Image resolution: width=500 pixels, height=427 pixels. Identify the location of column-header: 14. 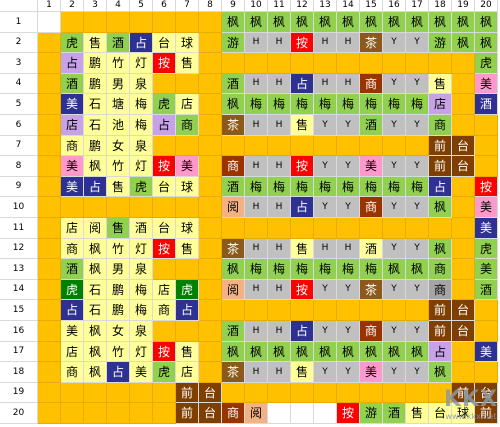
(348, 6).